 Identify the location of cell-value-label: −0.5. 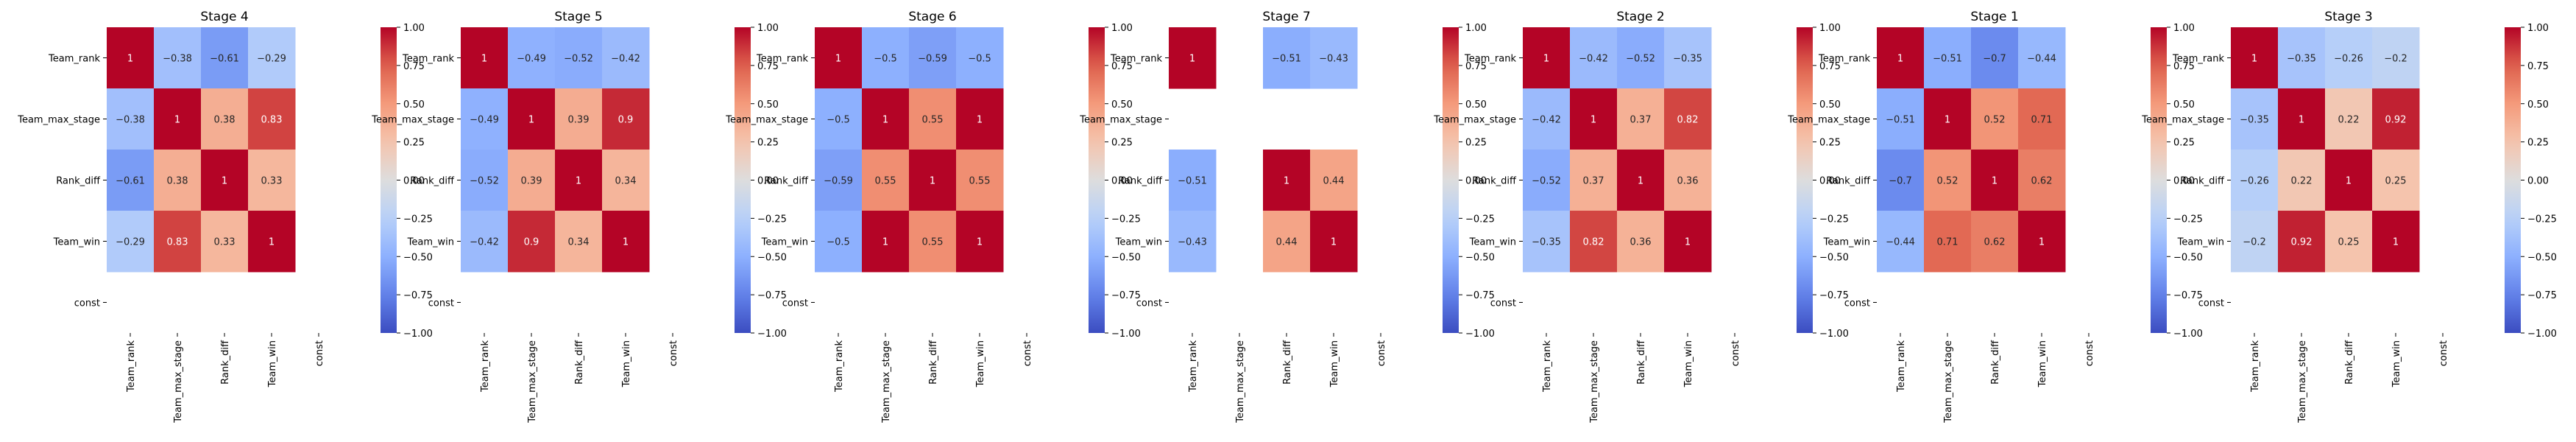
(885, 60).